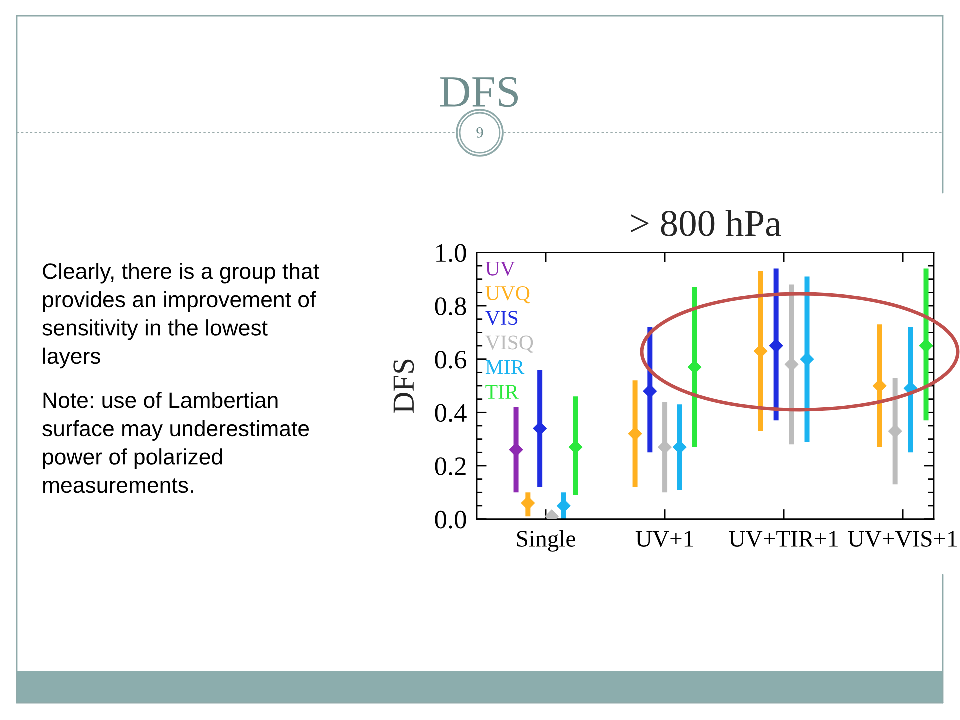 This screenshot has width=960, height=720. Describe the element at coordinates (502, 318) in the screenshot. I see `text: VIS` at that location.